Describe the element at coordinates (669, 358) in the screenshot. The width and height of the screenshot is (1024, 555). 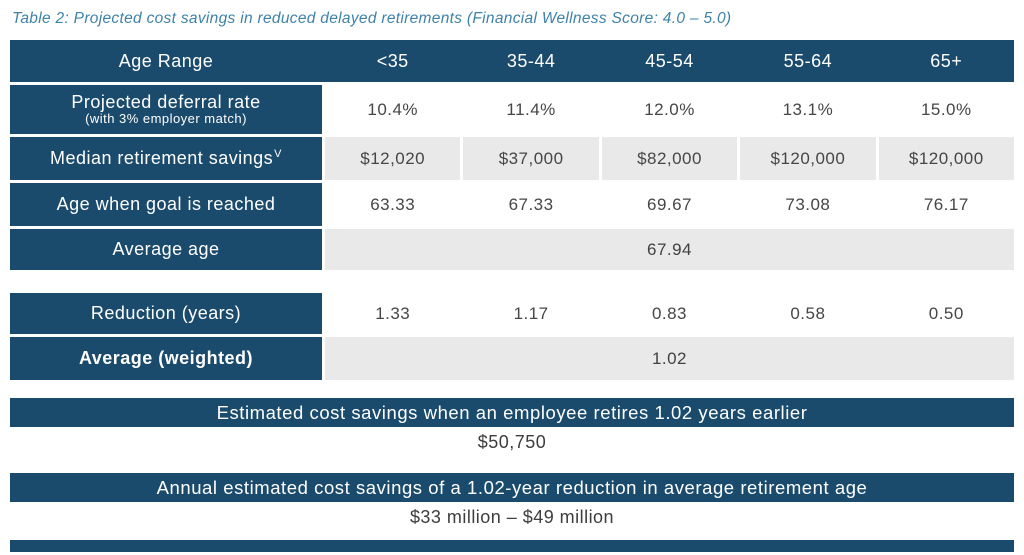
I see `average-weighted-value: 1.02` at that location.